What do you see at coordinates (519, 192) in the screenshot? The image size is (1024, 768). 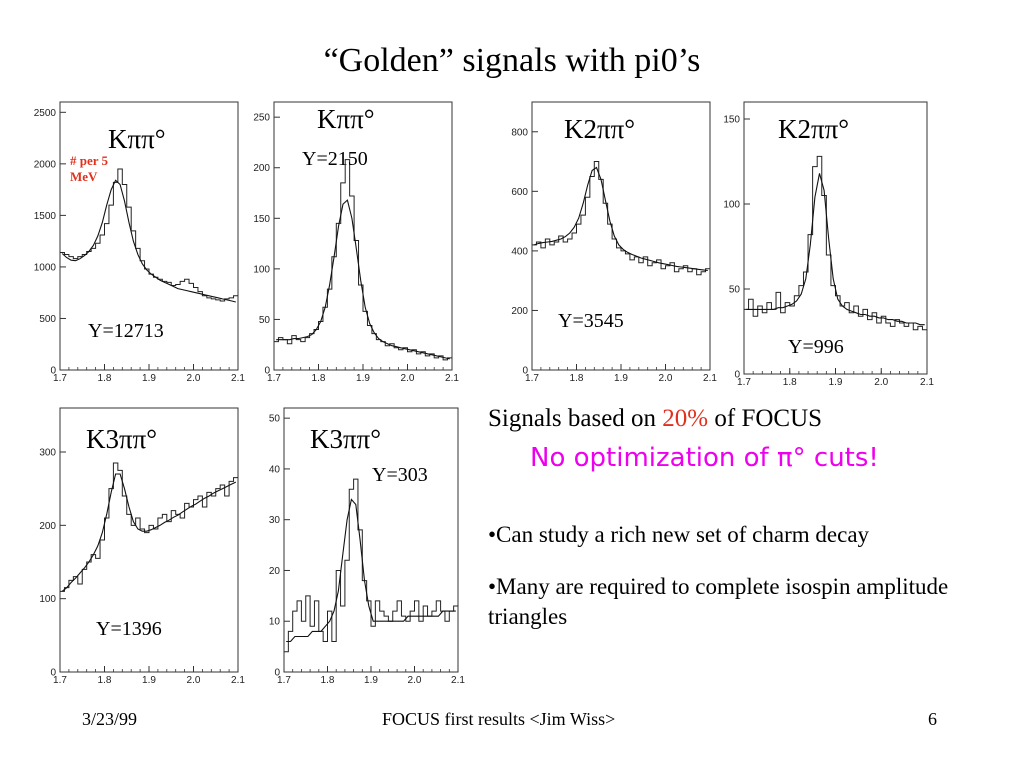 I see `y-tick-label: 600` at bounding box center [519, 192].